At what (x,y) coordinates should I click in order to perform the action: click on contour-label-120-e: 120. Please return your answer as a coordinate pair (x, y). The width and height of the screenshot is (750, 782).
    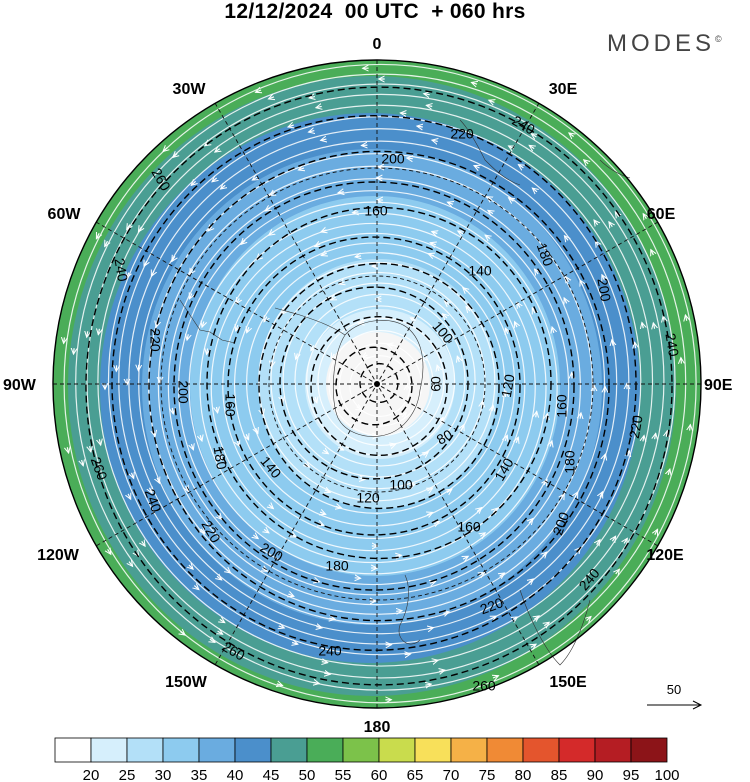
    Looking at the image, I should click on (508, 386).